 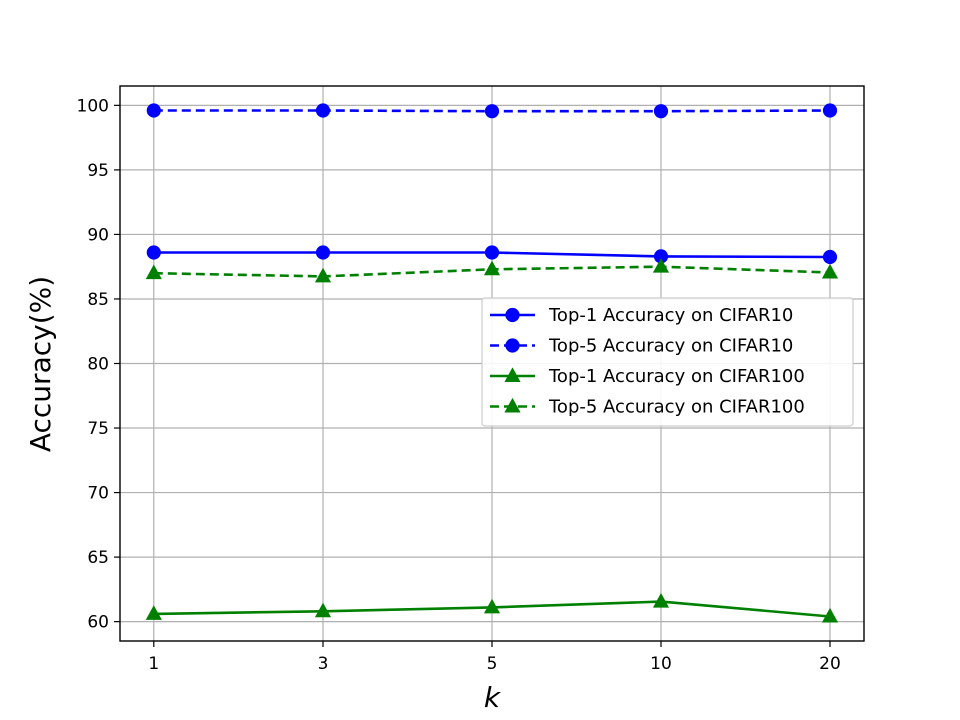 I want to click on x-tick-label: 1, so click(x=153, y=664).